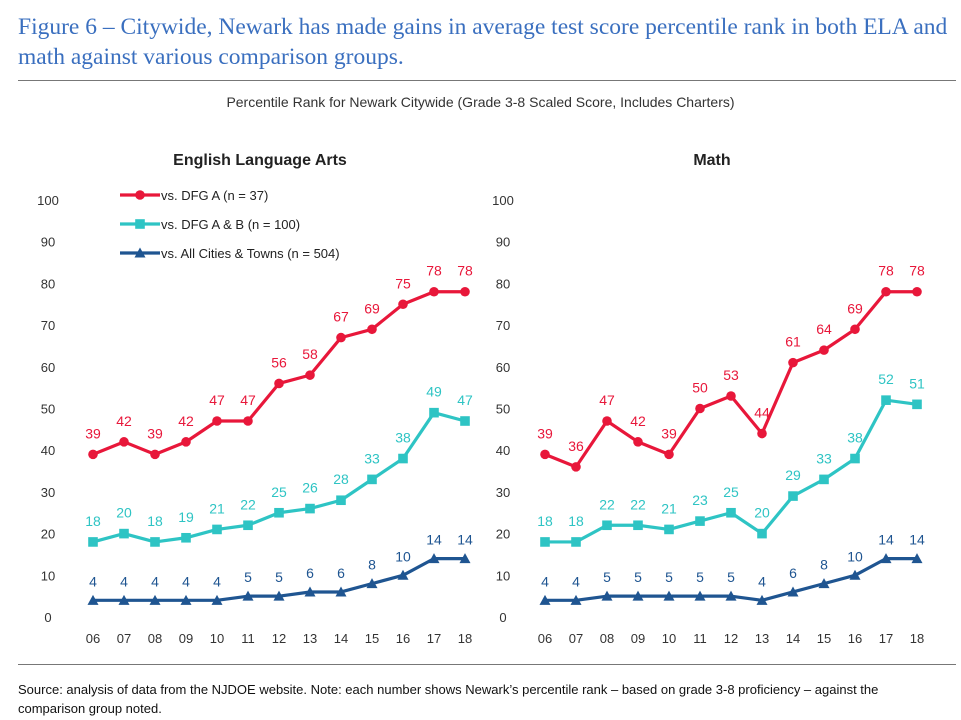  What do you see at coordinates (700, 388) in the screenshot?
I see `data-label: 50` at bounding box center [700, 388].